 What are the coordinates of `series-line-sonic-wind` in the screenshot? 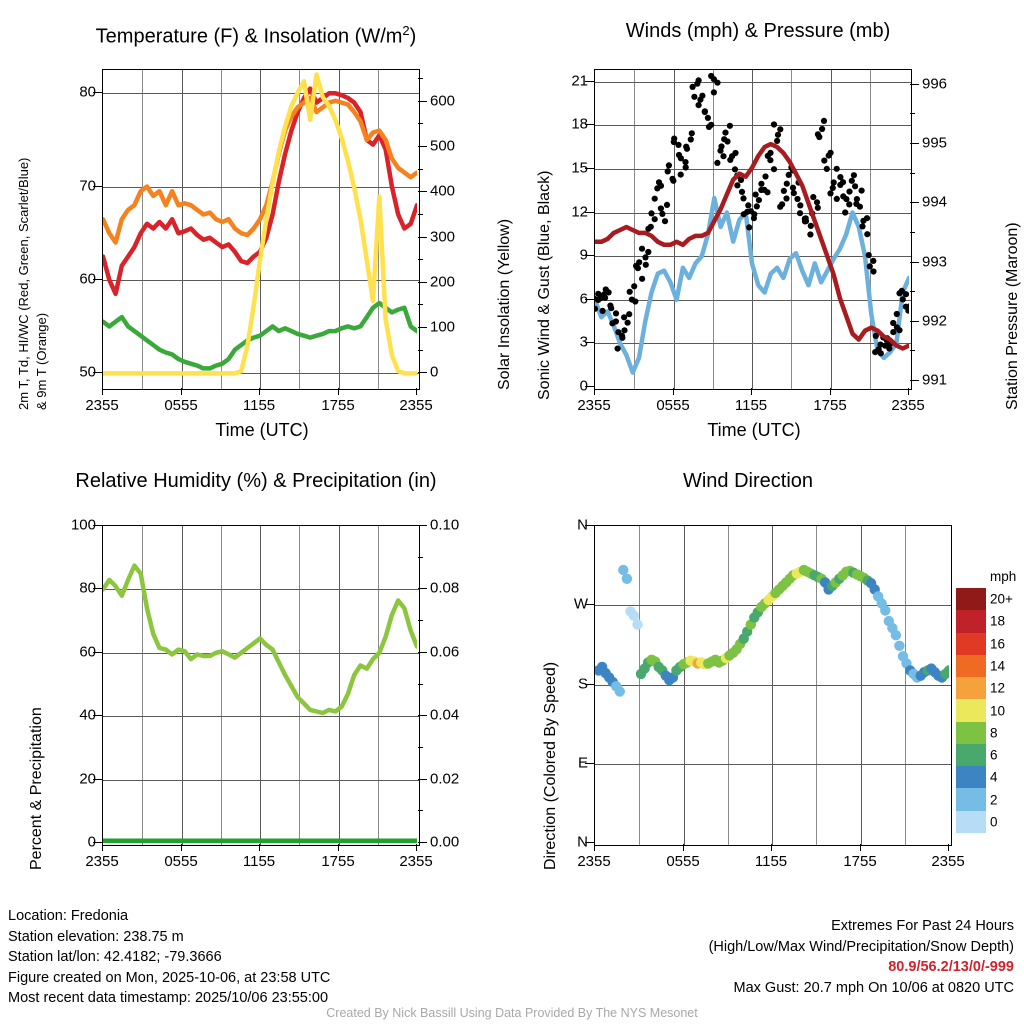 It's located at (752, 285).